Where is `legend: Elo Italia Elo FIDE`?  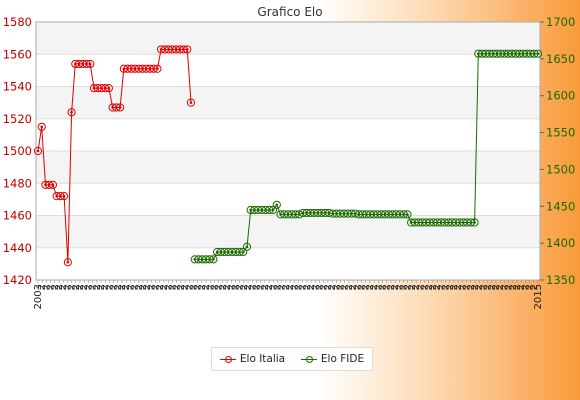 legend: Elo Italia Elo FIDE is located at coordinates (292, 359).